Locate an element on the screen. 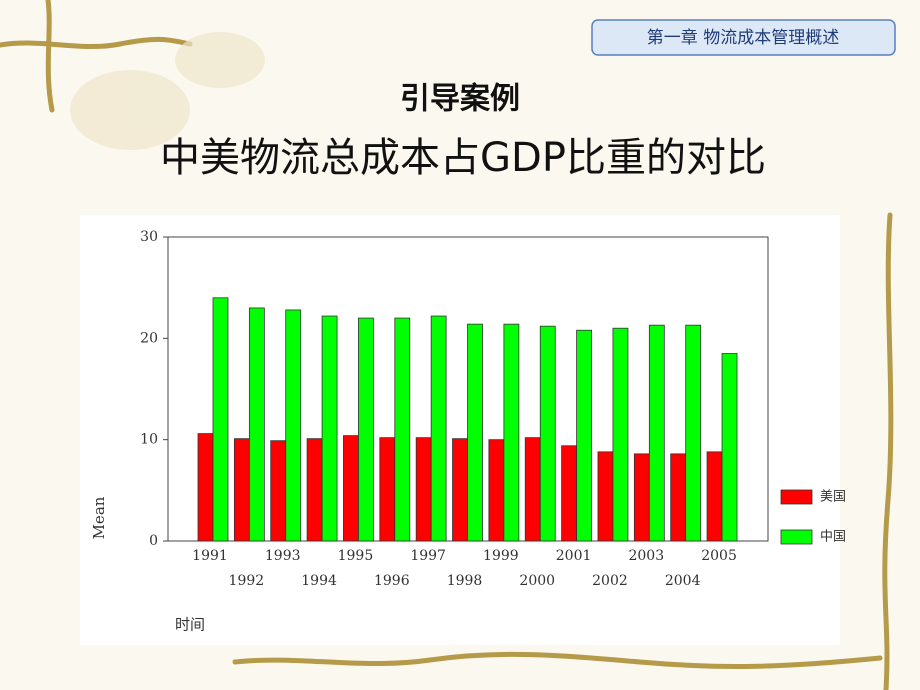  chapter-tag: 第一章 物流成本管理概述 is located at coordinates (743, 38).